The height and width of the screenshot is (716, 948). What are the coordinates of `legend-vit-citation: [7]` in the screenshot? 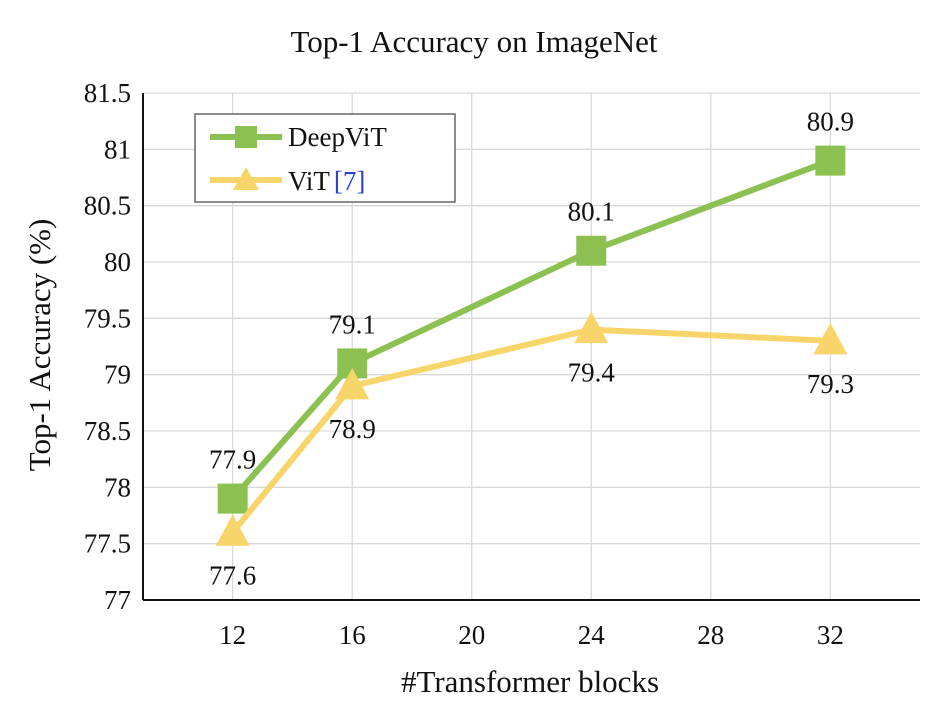 It's located at (349, 181).